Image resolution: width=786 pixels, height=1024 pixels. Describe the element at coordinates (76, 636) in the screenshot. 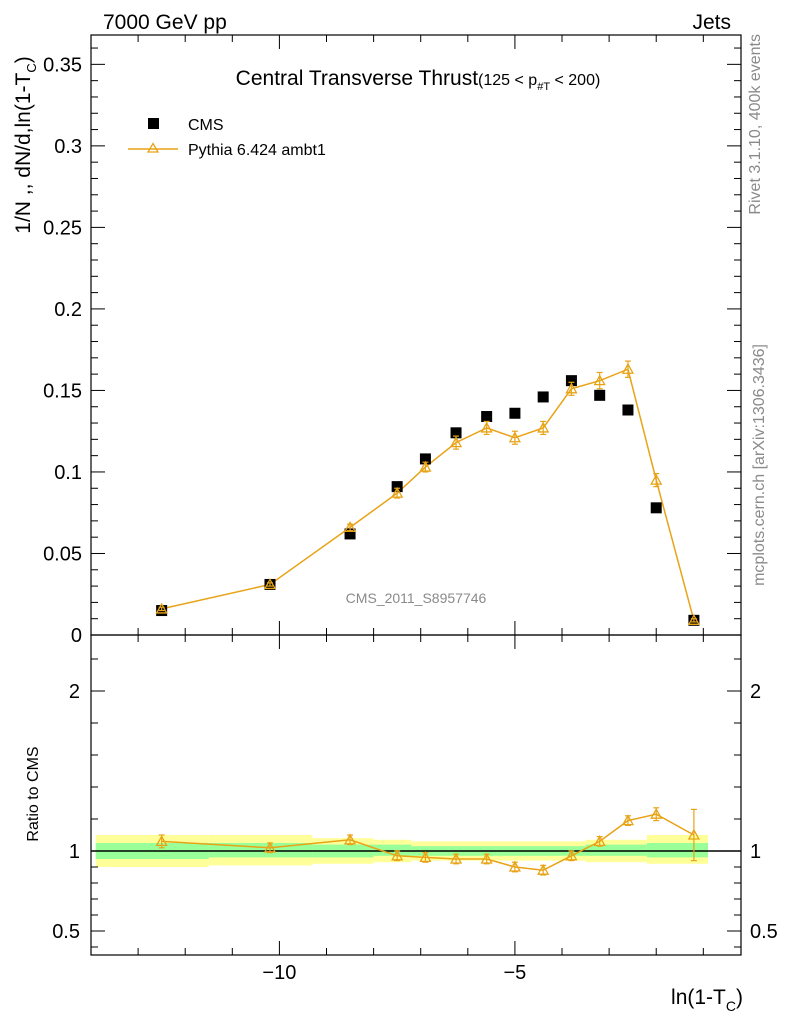

I see `main-ytick-label: 0` at that location.